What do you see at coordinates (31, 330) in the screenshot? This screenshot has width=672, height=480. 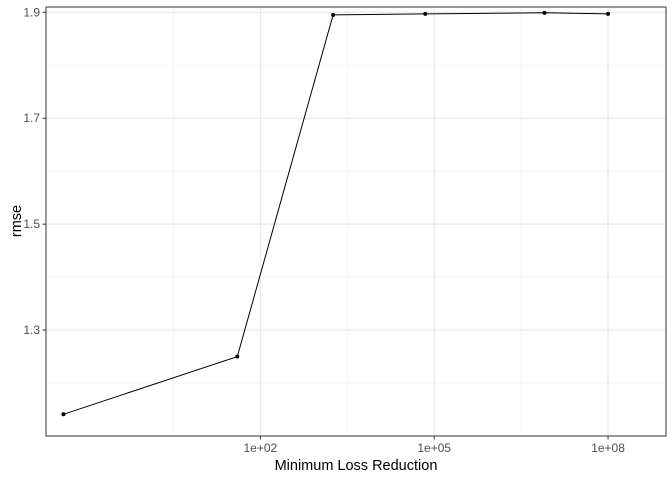 I see `y-tick-label: 1.3` at bounding box center [31, 330].